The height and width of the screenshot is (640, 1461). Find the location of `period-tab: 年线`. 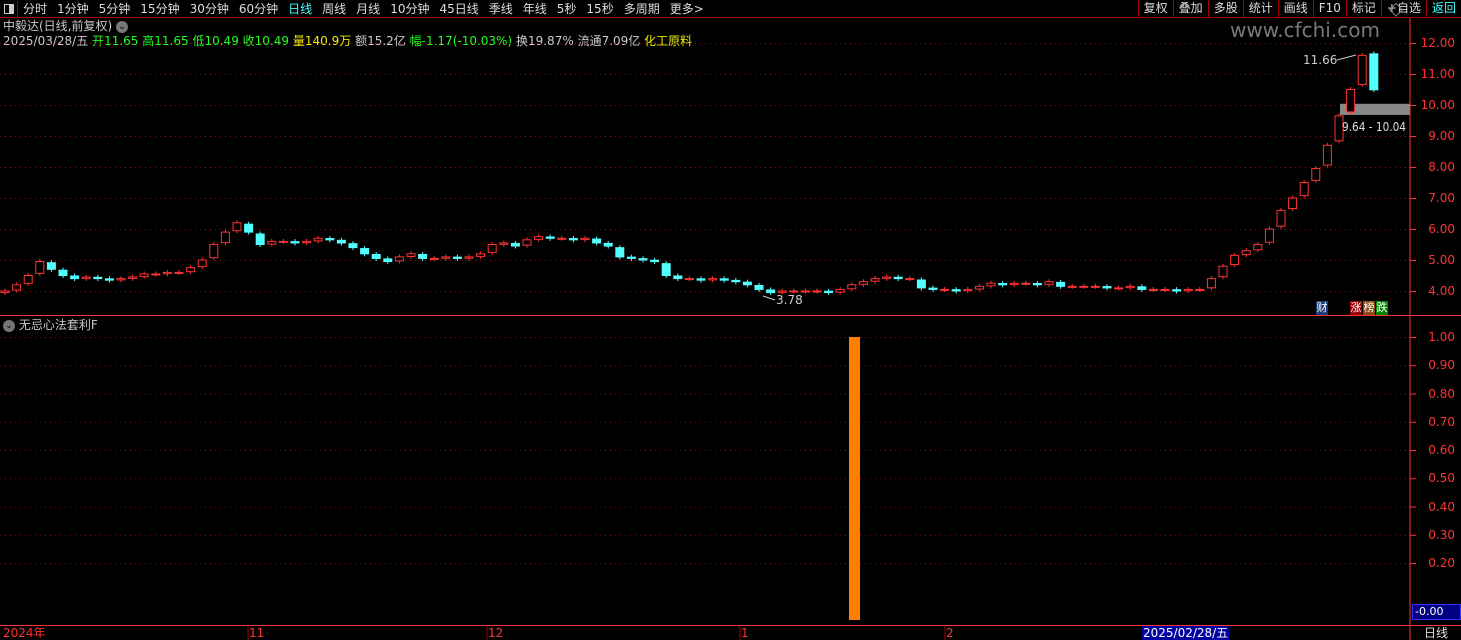

period-tab: 年线 is located at coordinates (534, 8).